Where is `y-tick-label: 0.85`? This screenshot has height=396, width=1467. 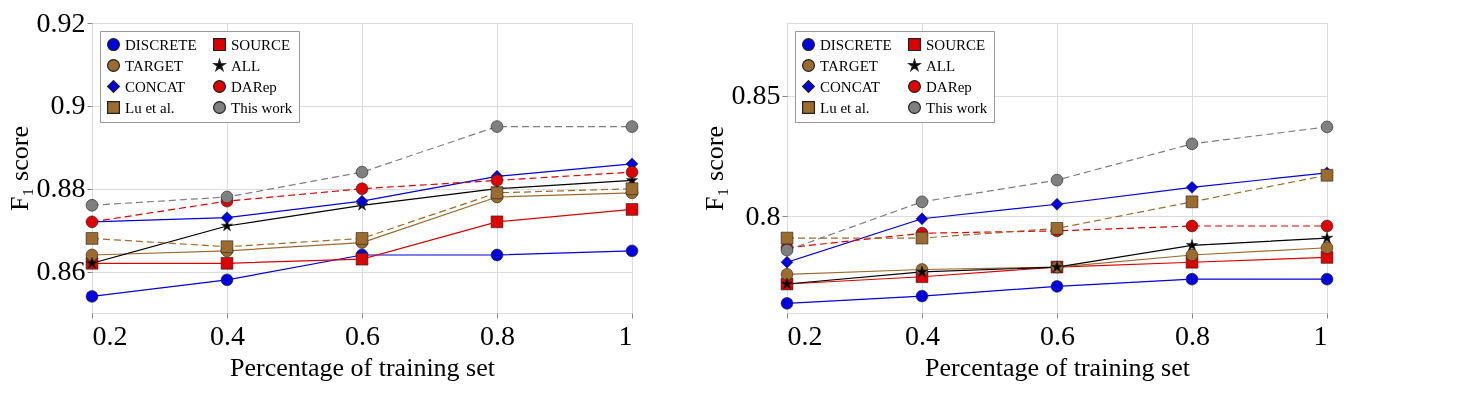 y-tick-label: 0.85 is located at coordinates (756, 94).